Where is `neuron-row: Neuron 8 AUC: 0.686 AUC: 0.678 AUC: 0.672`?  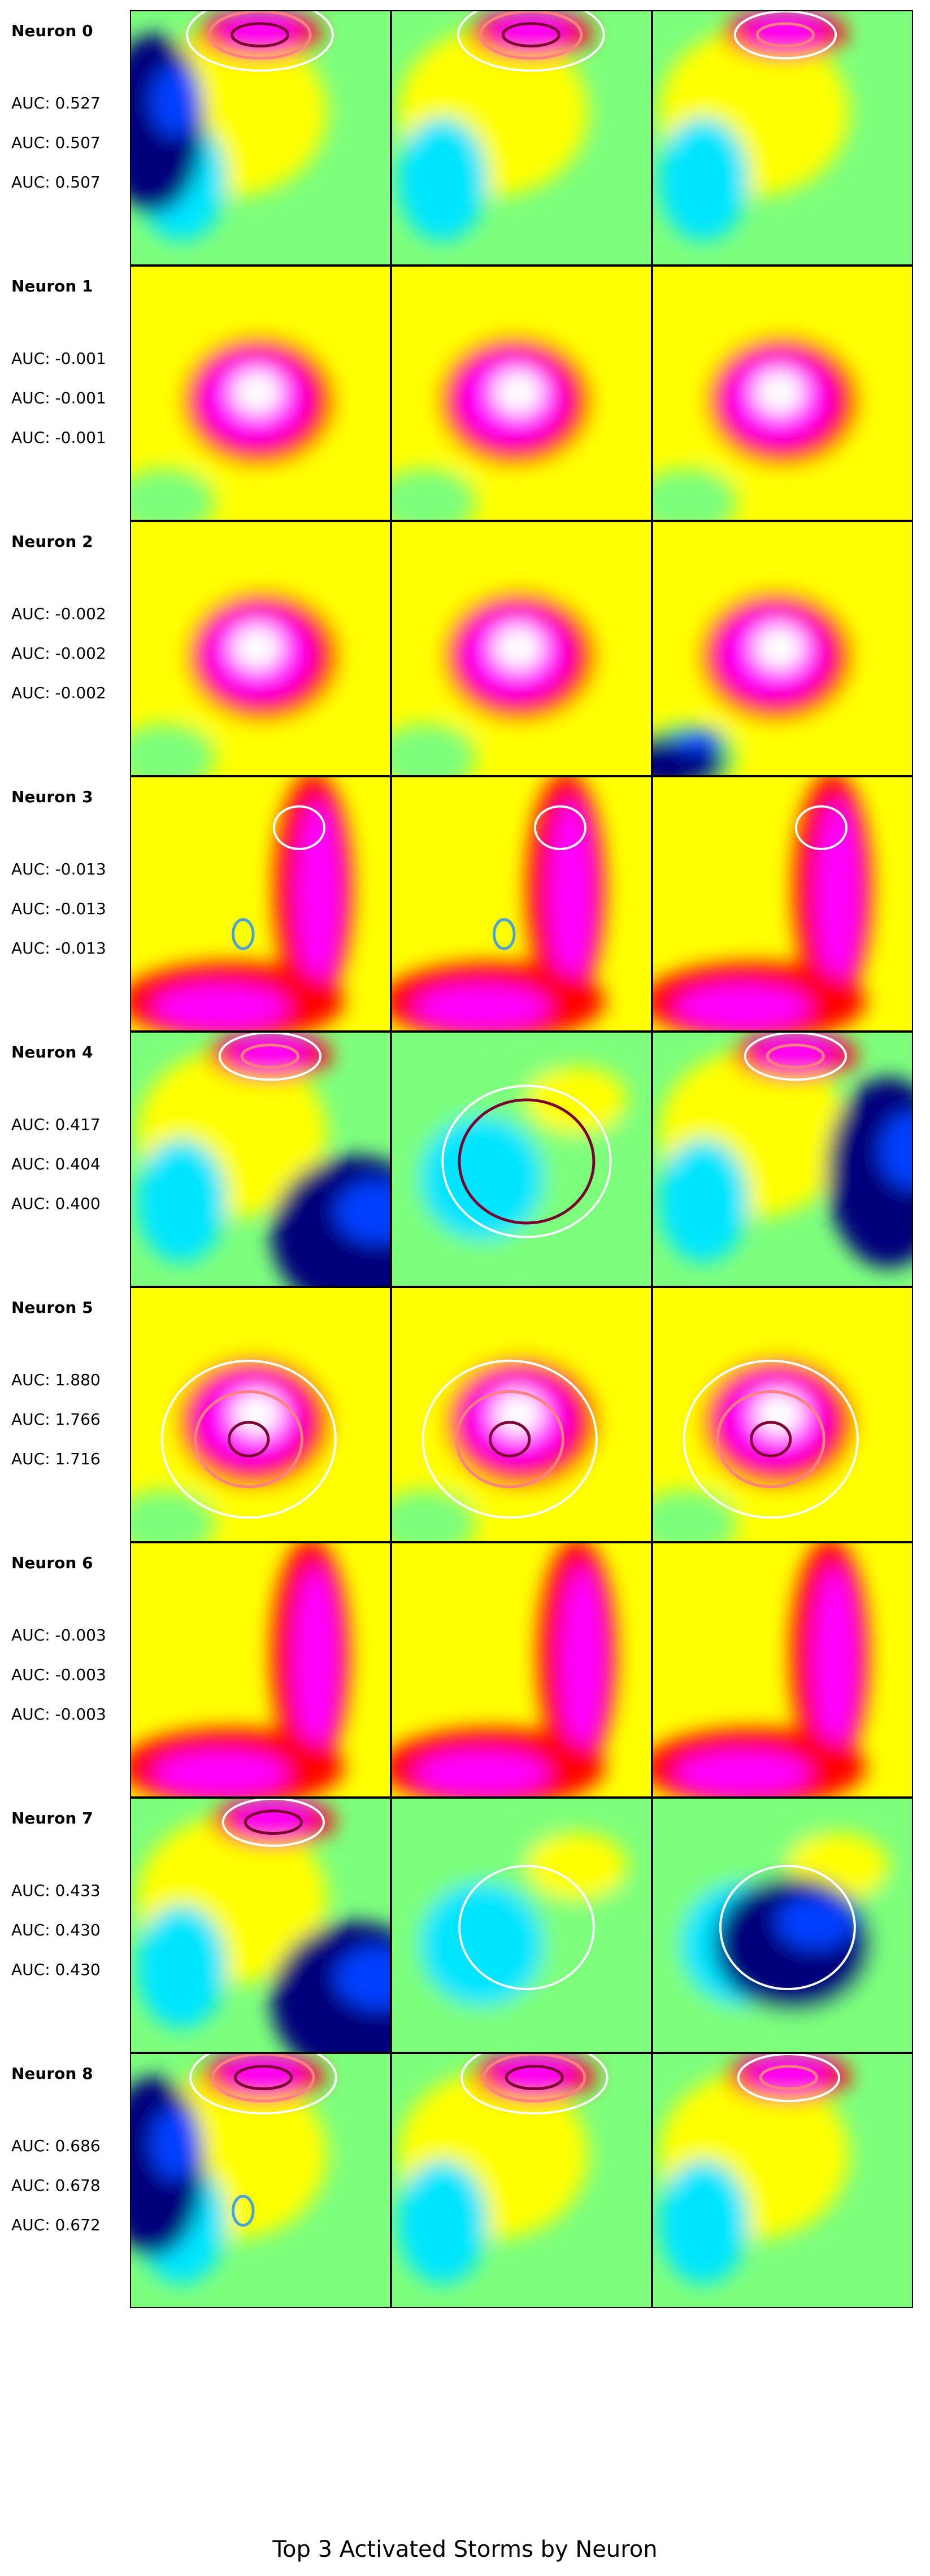
neuron-row: Neuron 8 AUC: 0.686 AUC: 0.678 AUC: 0.672 is located at coordinates (465, 2180).